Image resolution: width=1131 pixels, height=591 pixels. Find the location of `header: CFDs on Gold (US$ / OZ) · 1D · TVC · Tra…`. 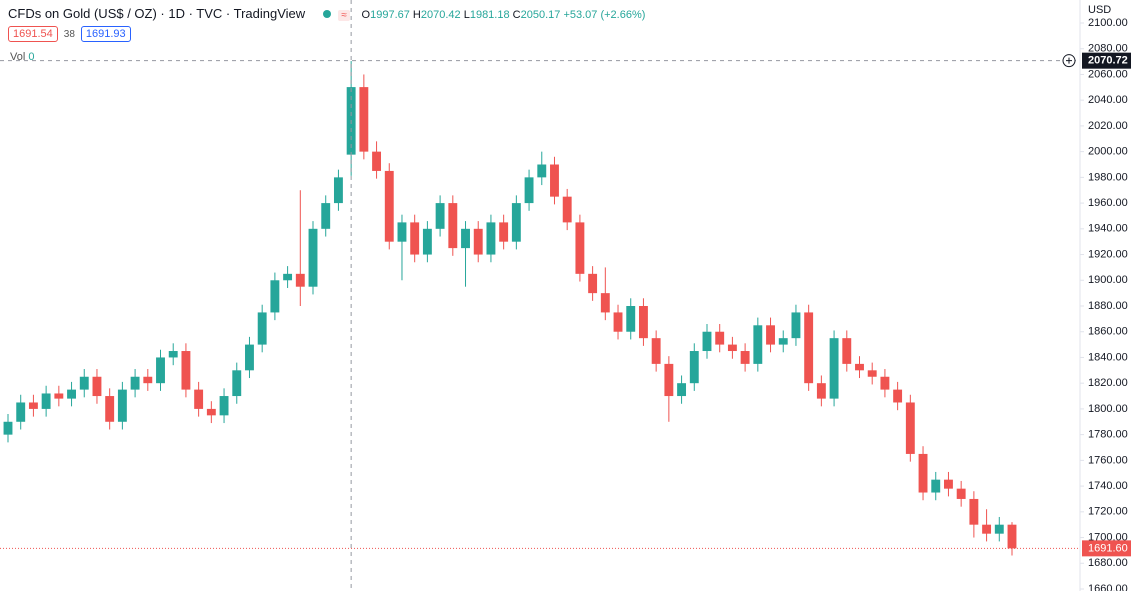

header: CFDs on Gold (US$ / OZ) · 1D · TVC · Tra… is located at coordinates (326, 13).